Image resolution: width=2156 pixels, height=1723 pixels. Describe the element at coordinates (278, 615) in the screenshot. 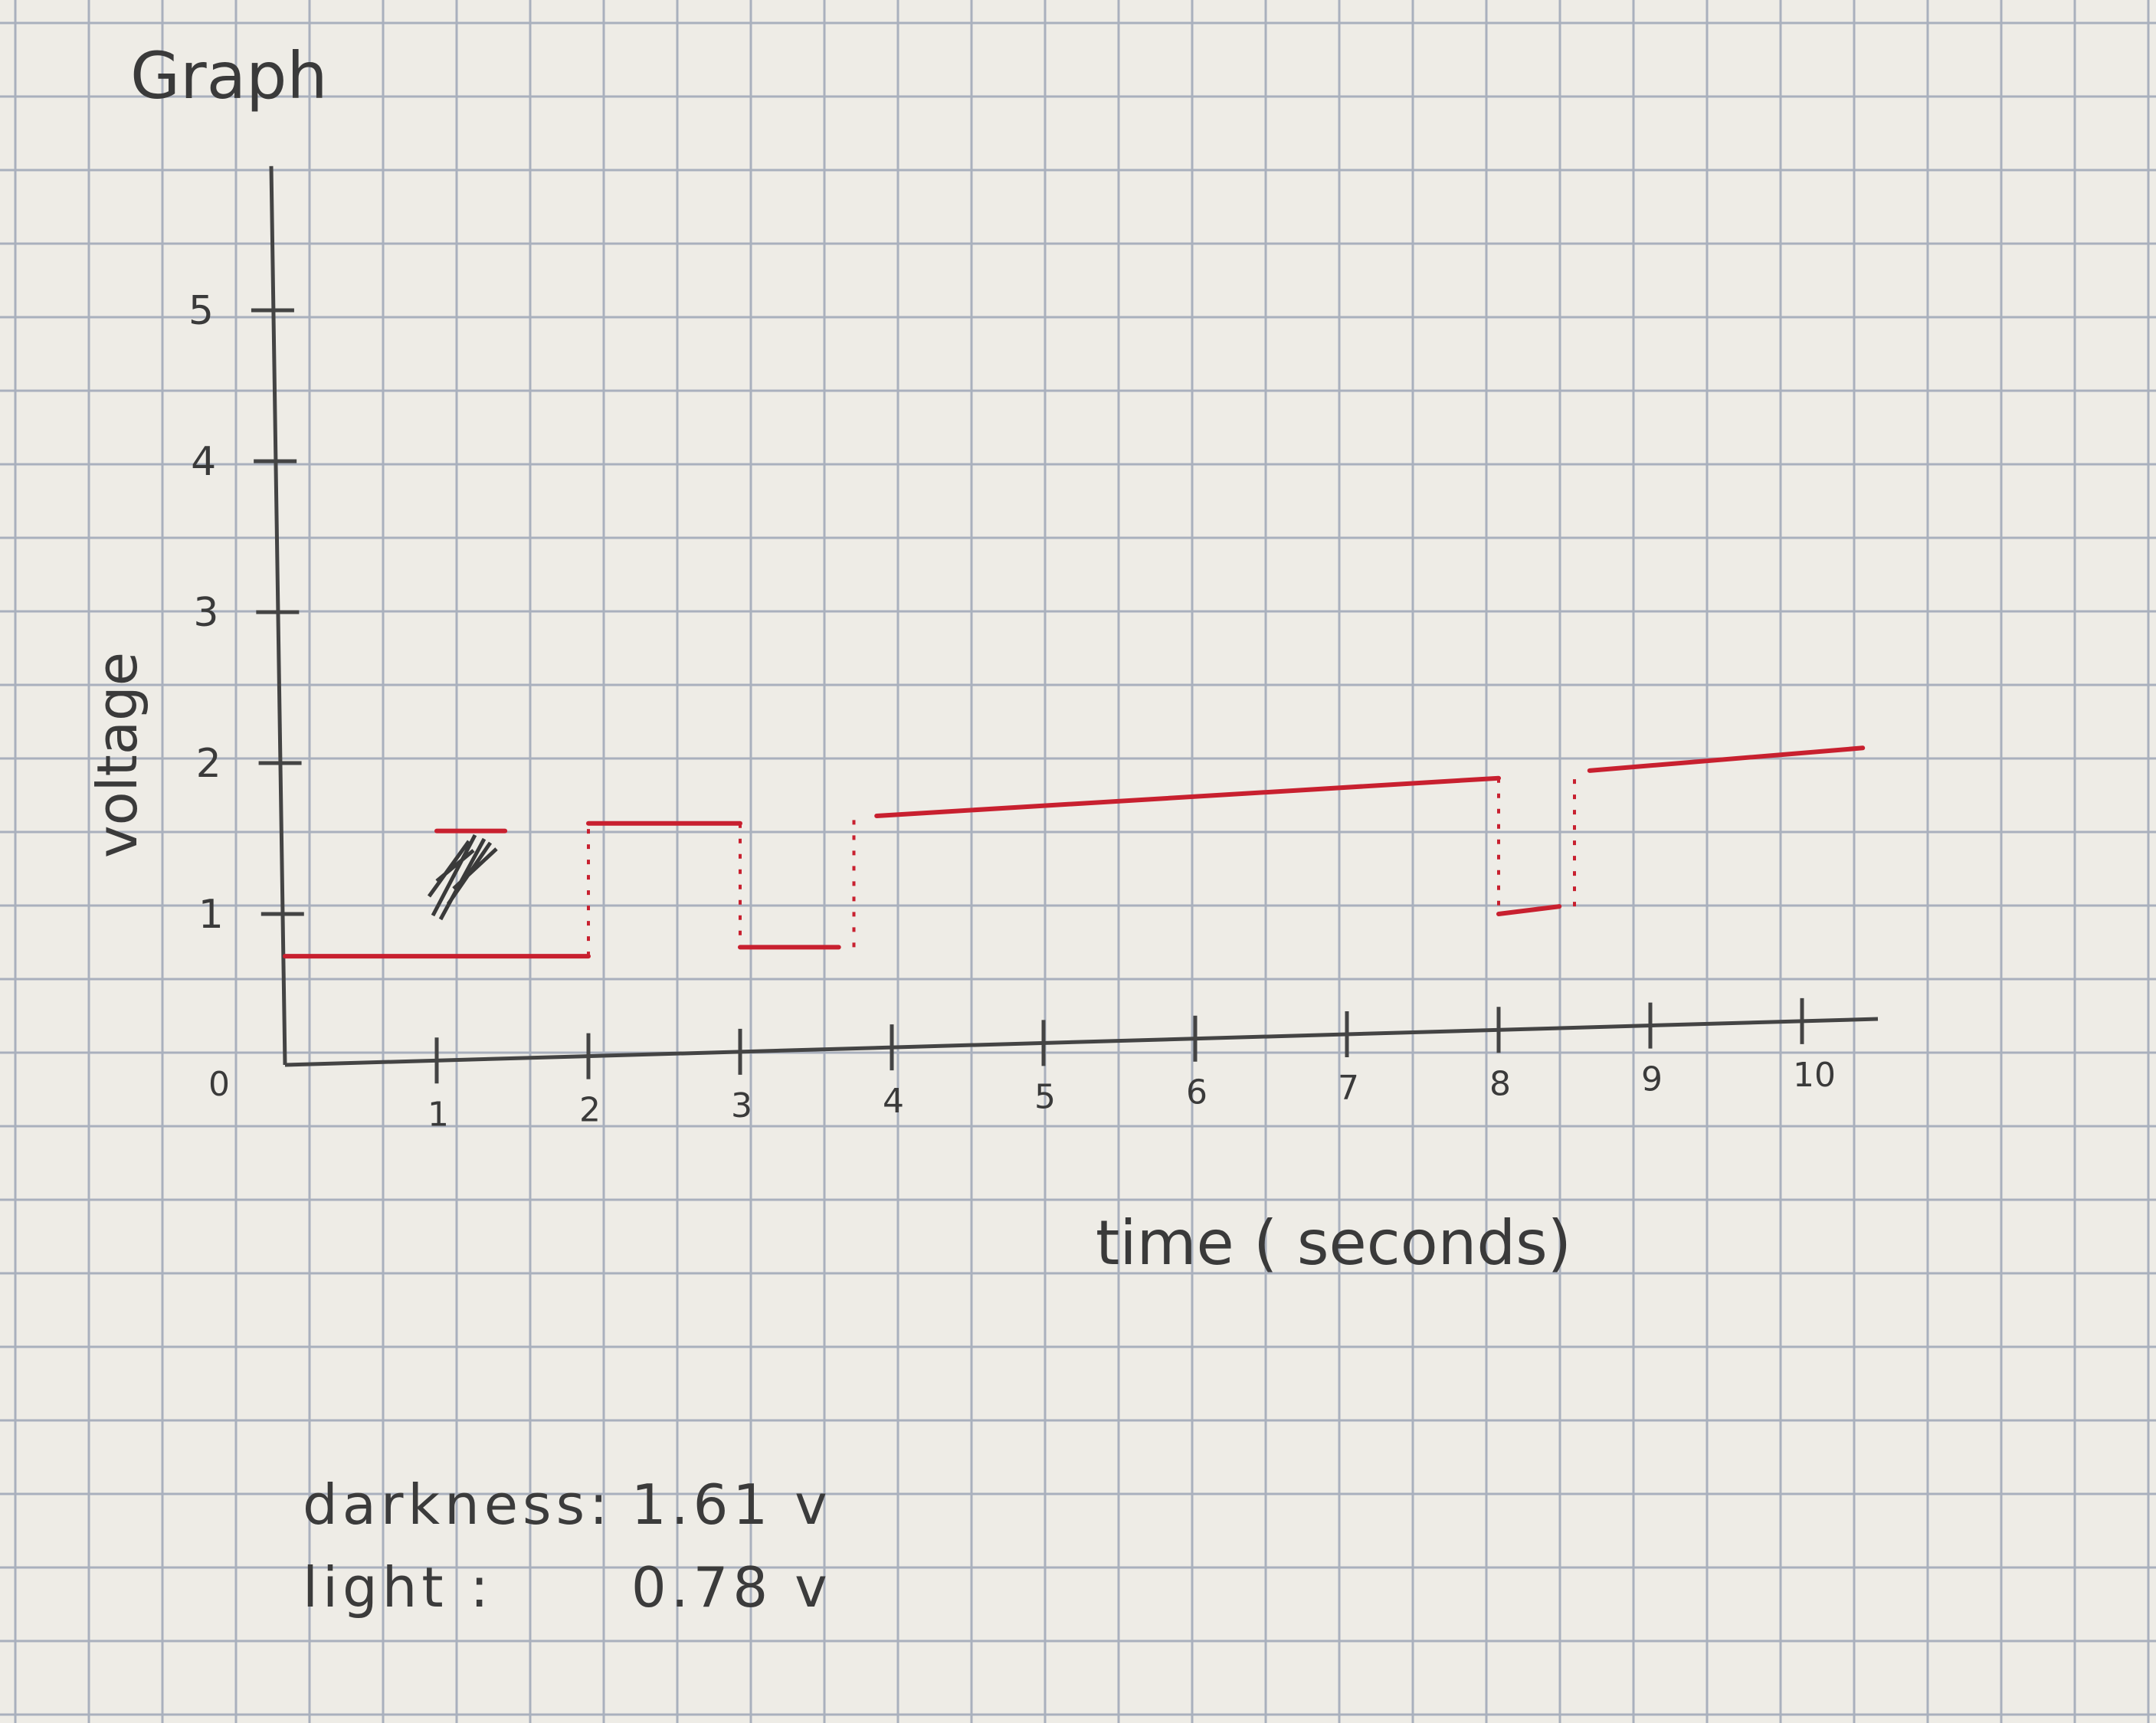

I see `y-axis` at that location.